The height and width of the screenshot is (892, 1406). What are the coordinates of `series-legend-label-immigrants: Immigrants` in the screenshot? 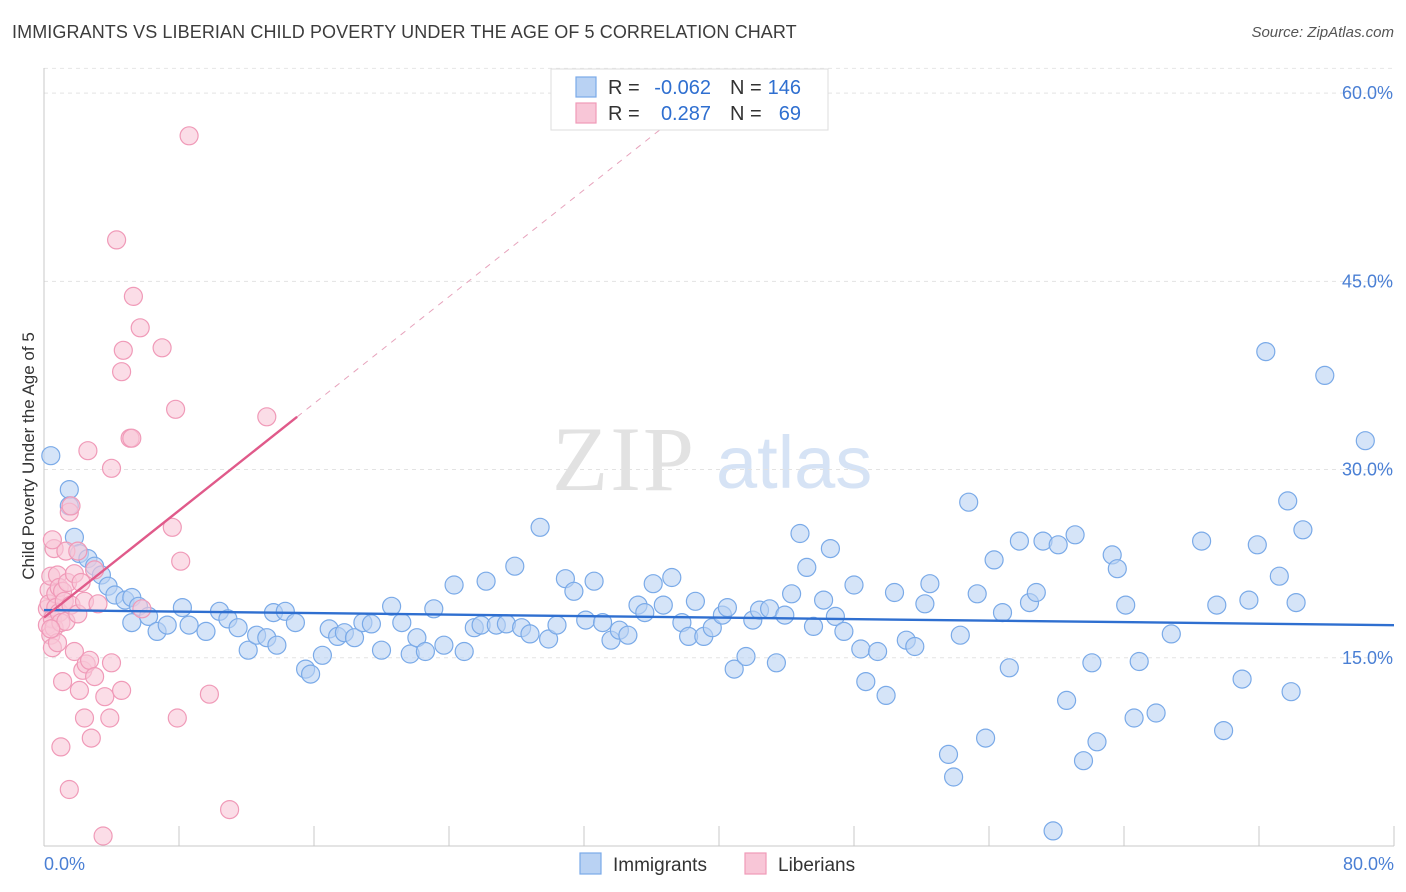 It's located at (660, 865).